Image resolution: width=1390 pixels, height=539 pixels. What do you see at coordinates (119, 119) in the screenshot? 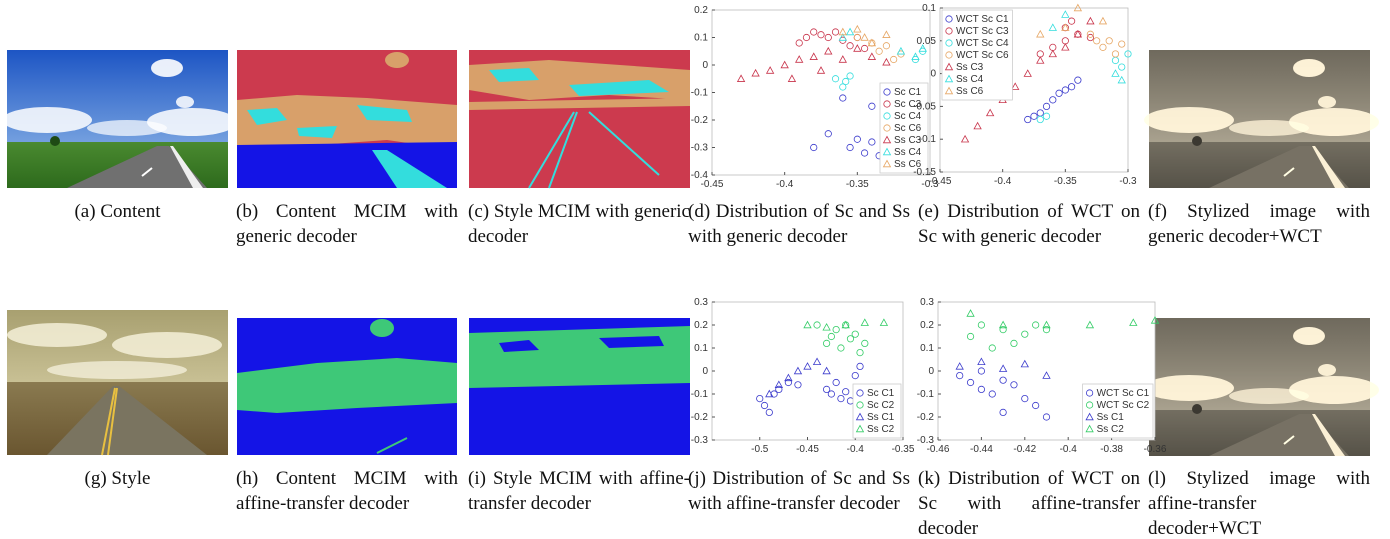
I see `content-image` at bounding box center [119, 119].